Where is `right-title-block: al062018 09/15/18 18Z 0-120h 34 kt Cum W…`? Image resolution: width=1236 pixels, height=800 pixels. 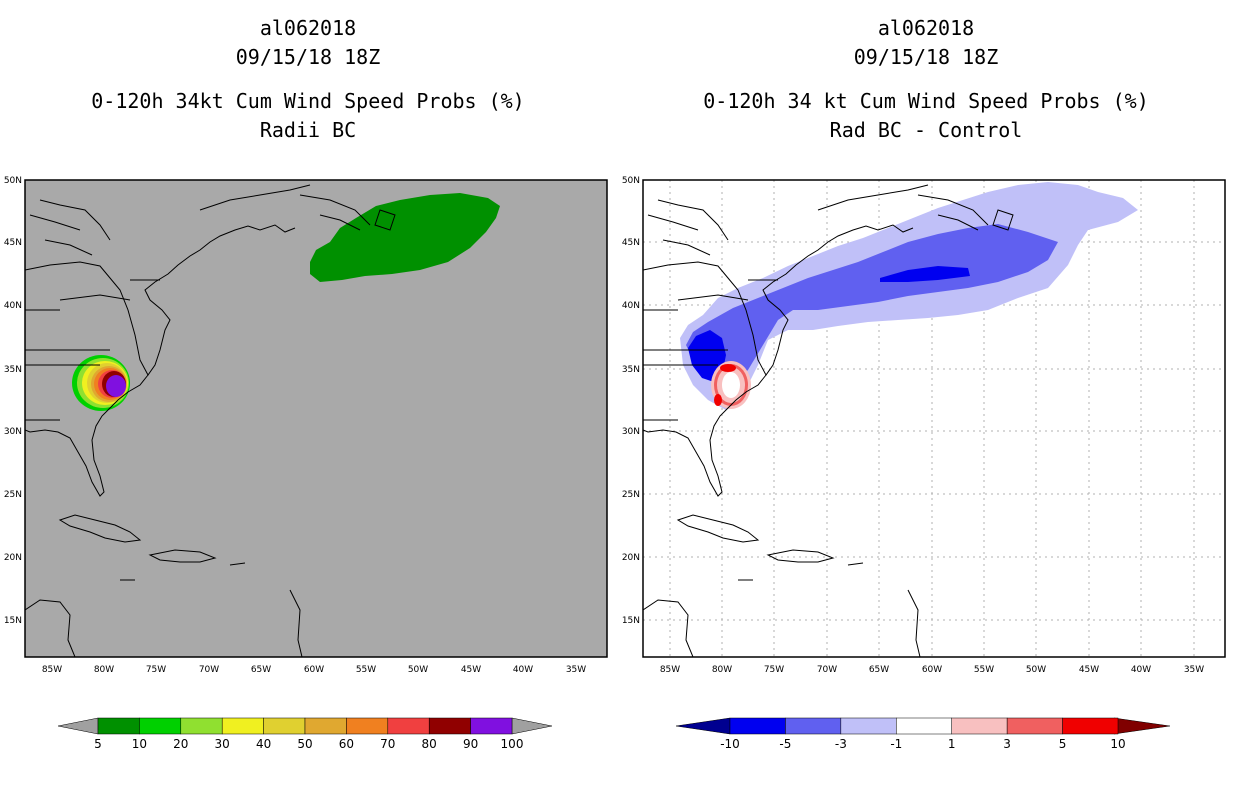 right-title-block: al062018 09/15/18 18Z 0-120h 34 kt Cum W… is located at coordinates (926, 79).